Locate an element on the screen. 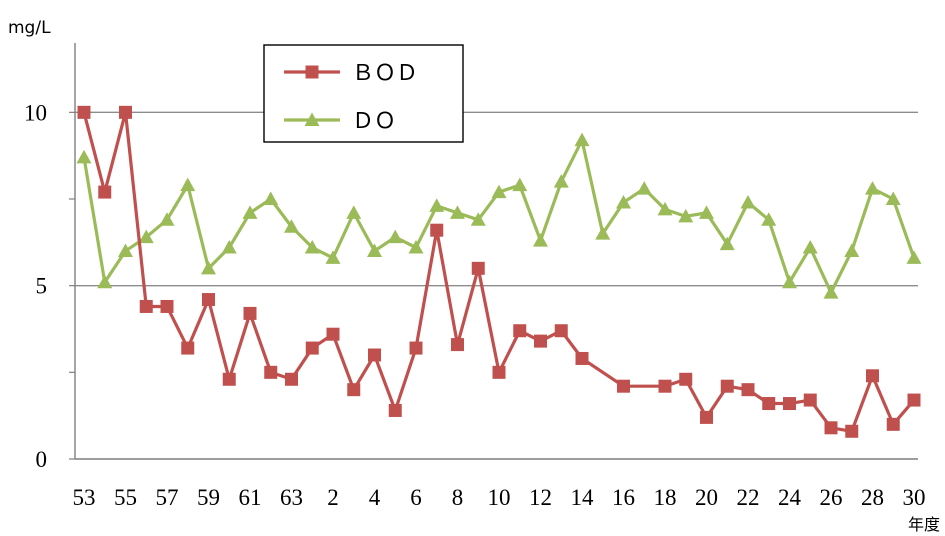 The width and height of the screenshot is (945, 536). x-tick-label: 55 is located at coordinates (125, 497).